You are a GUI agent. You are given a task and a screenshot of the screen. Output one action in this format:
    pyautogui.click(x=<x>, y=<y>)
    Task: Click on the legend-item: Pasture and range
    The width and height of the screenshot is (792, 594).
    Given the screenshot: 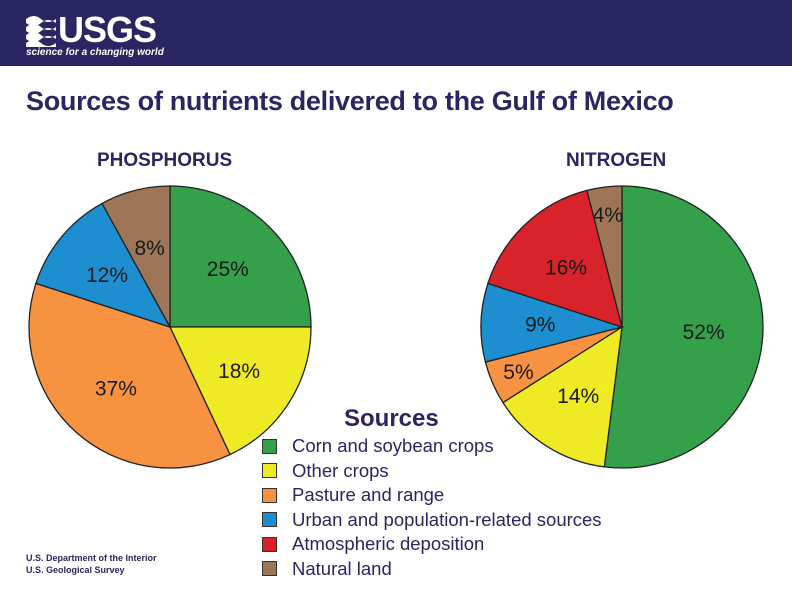 What is the action you would take?
    pyautogui.click(x=432, y=495)
    